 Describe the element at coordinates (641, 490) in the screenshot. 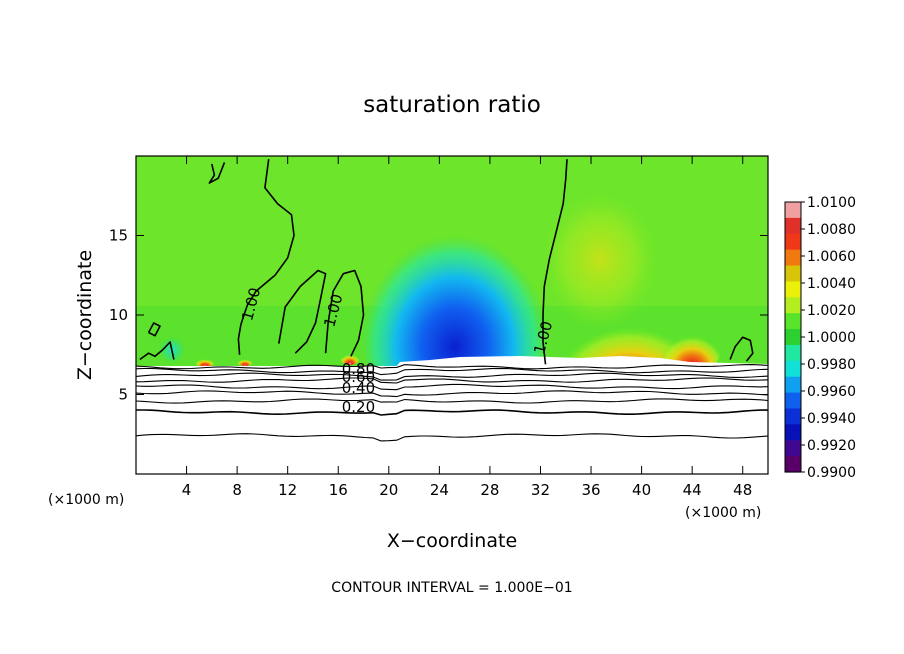

I see `x-tick-label: 40` at that location.